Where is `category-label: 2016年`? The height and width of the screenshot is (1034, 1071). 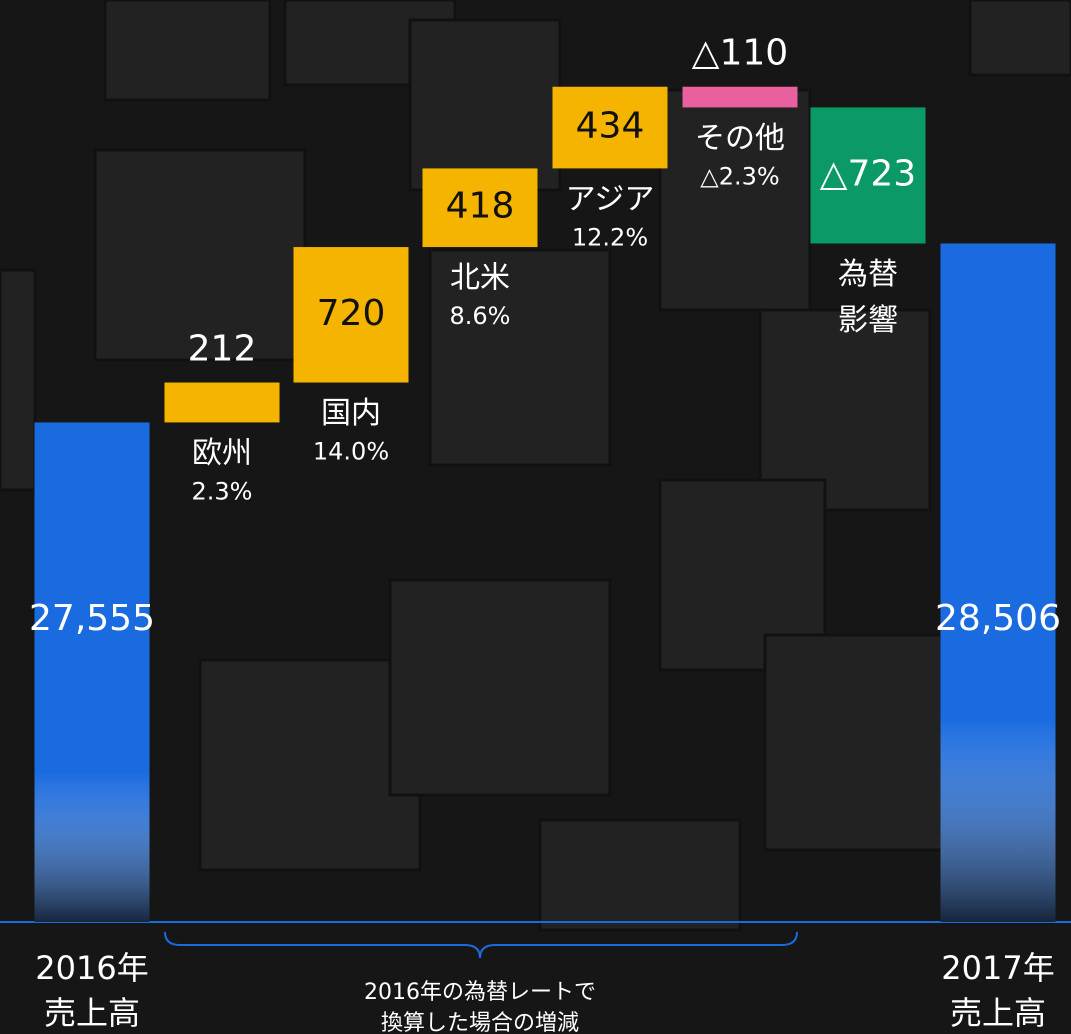
category-label: 2016年 is located at coordinates (91, 968).